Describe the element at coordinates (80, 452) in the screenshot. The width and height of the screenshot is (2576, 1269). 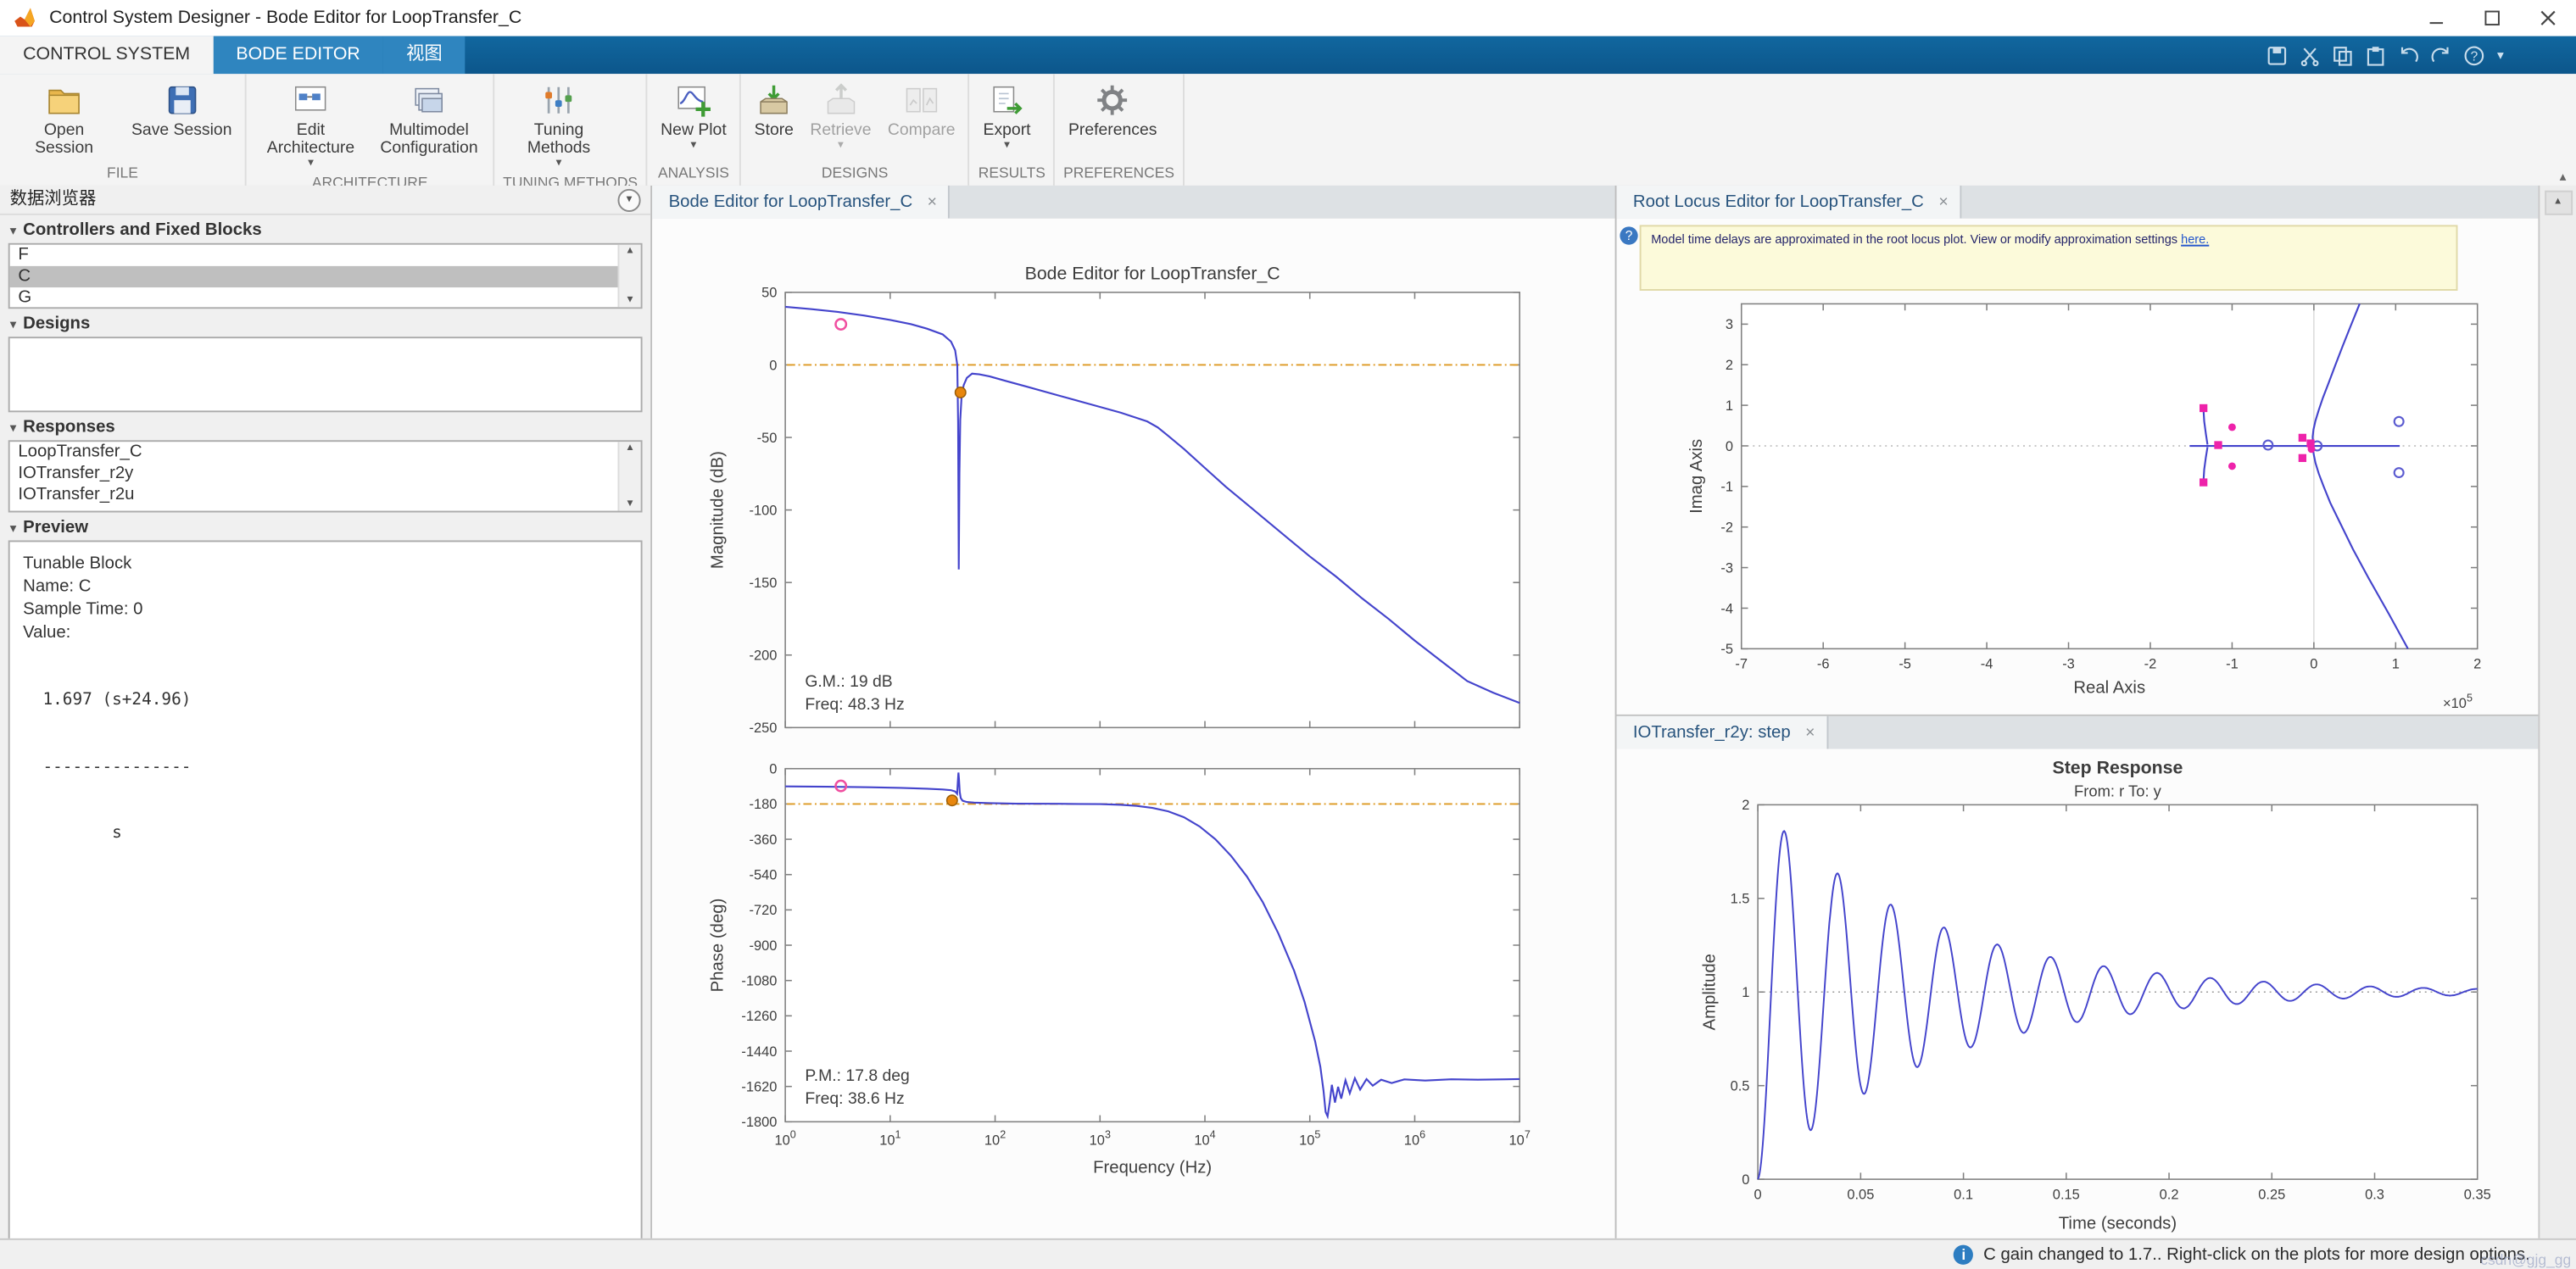
I see `list-item-looptransfer: LoopTransfer_C` at that location.